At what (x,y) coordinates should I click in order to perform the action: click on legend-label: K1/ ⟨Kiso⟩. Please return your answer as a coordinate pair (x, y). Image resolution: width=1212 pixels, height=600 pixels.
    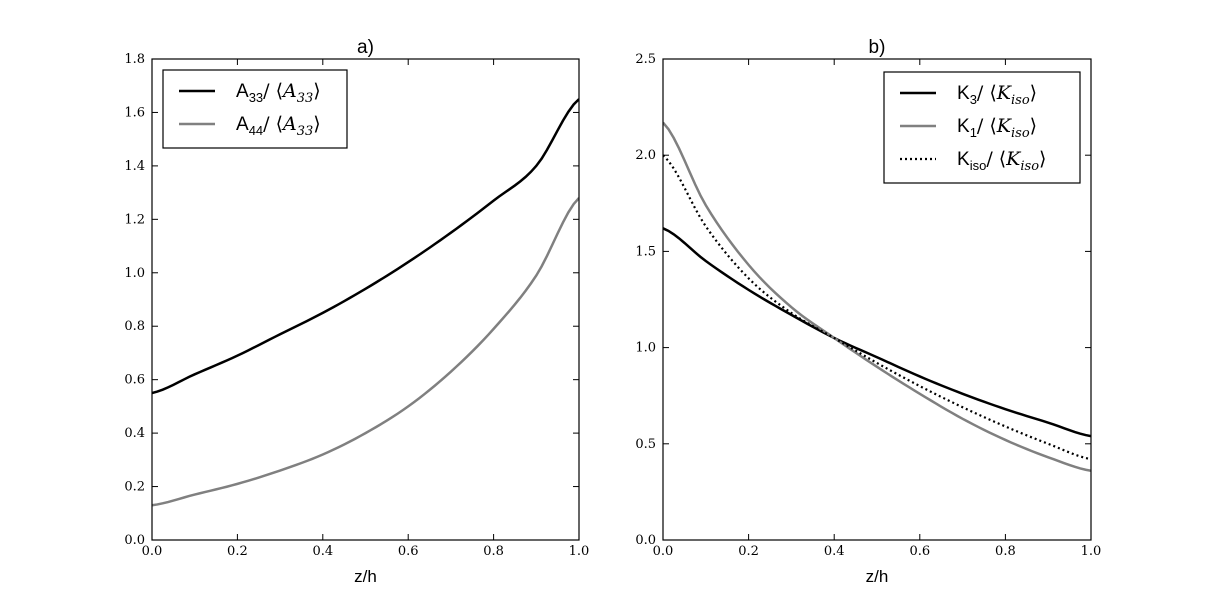
    Looking at the image, I should click on (997, 128).